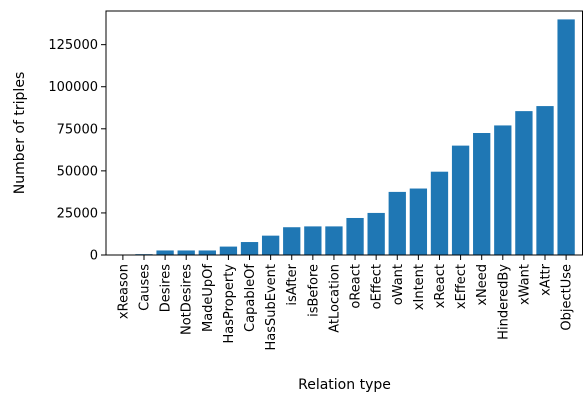  Describe the element at coordinates (376, 233) in the screenshot. I see `bar-oEffect` at that location.